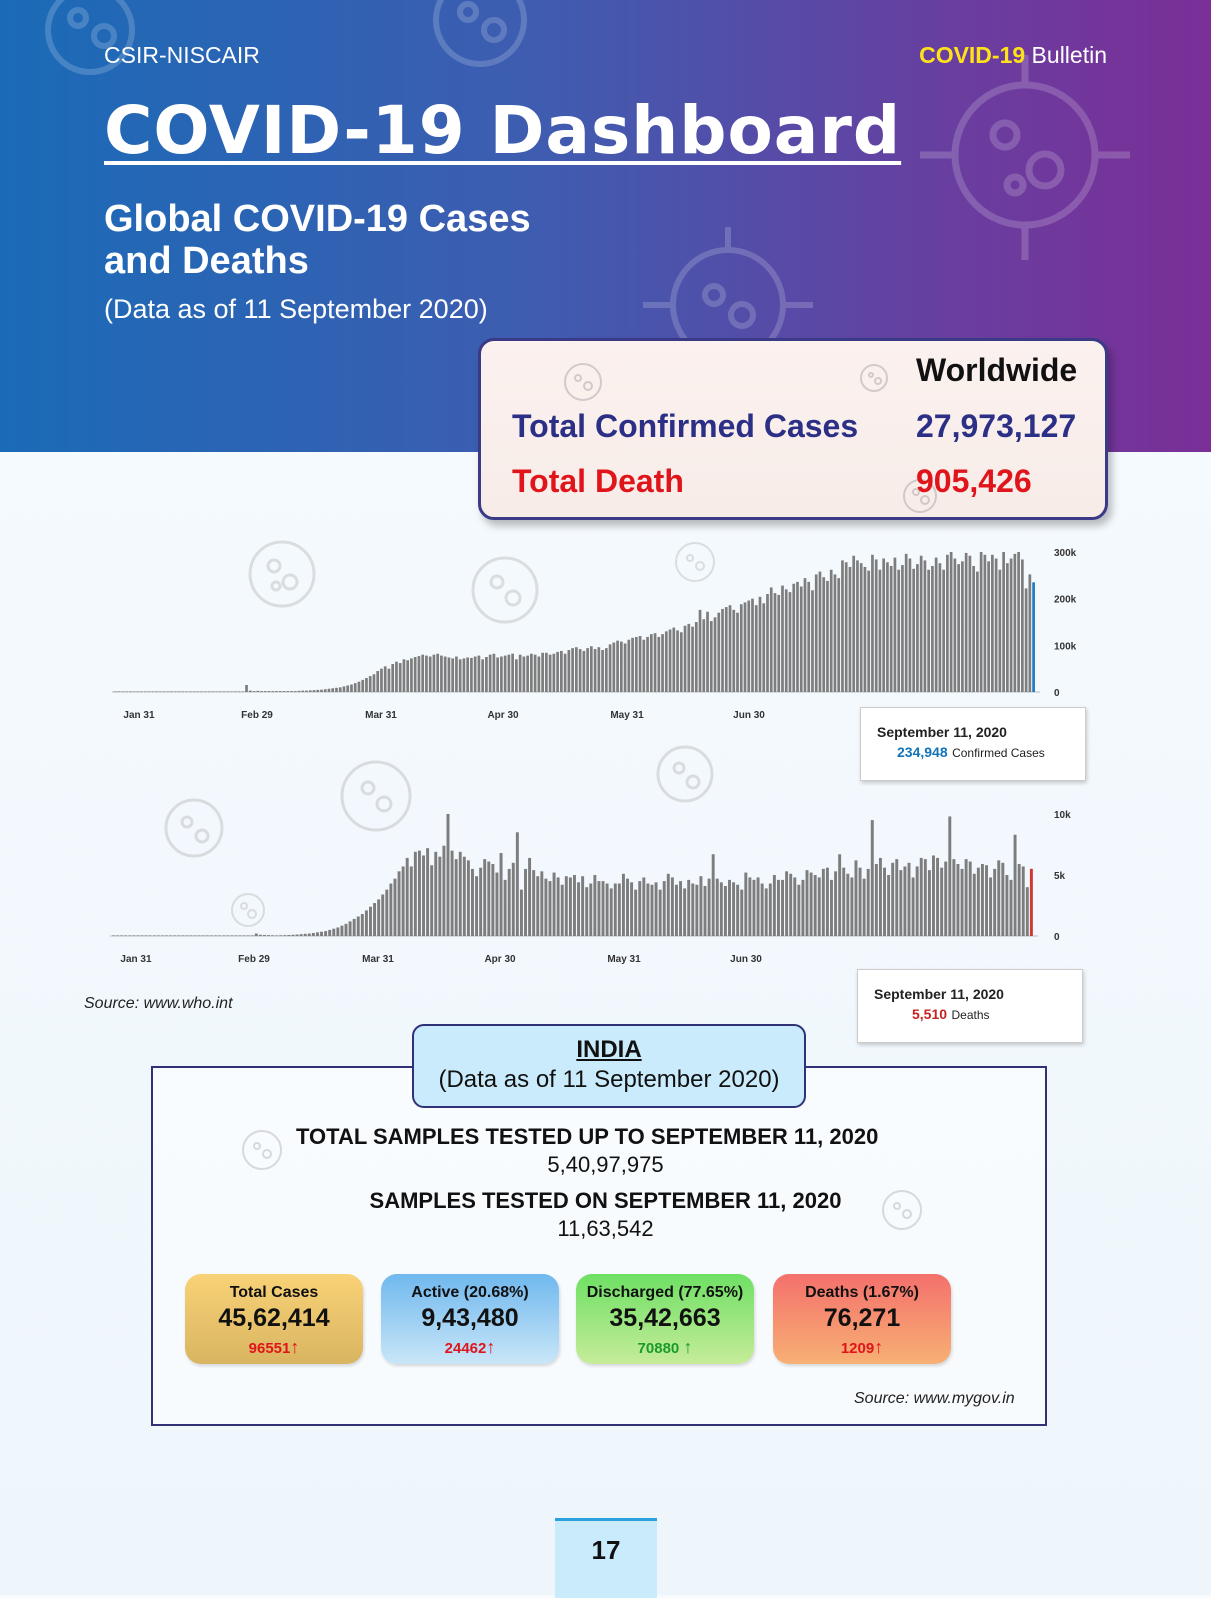  What do you see at coordinates (688, 1347) in the screenshot?
I see `arrow-up-icon: ↑` at bounding box center [688, 1347].